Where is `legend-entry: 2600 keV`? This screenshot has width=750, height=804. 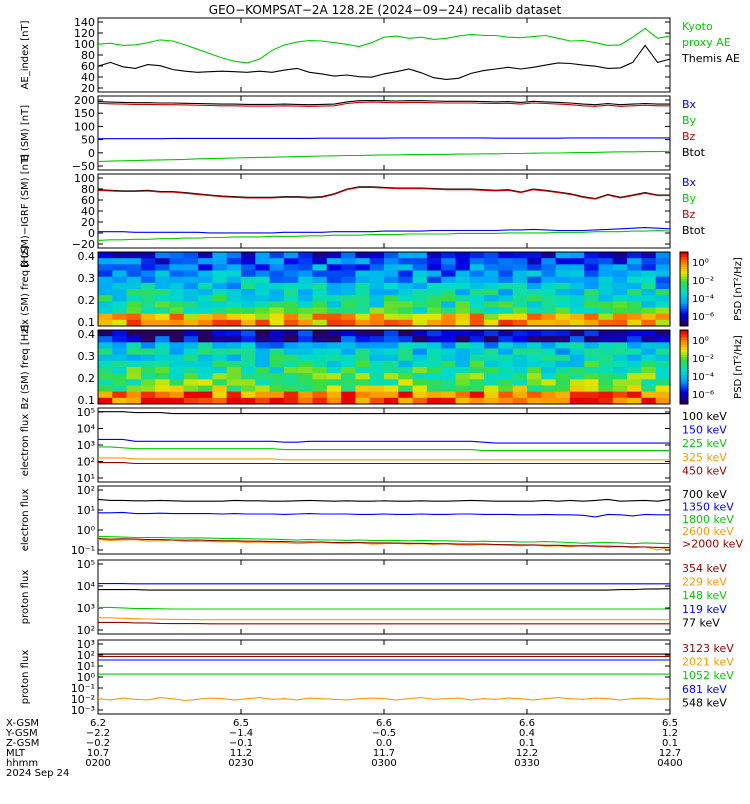
legend-entry: 2600 keV is located at coordinates (708, 531).